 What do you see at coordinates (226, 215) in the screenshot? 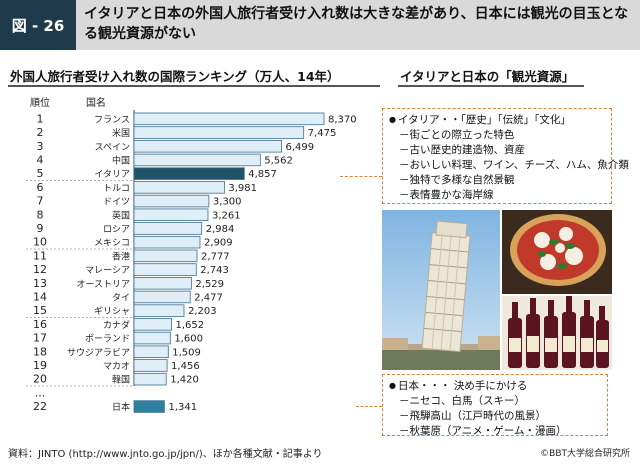
I see `value-label: 3,261` at bounding box center [226, 215].